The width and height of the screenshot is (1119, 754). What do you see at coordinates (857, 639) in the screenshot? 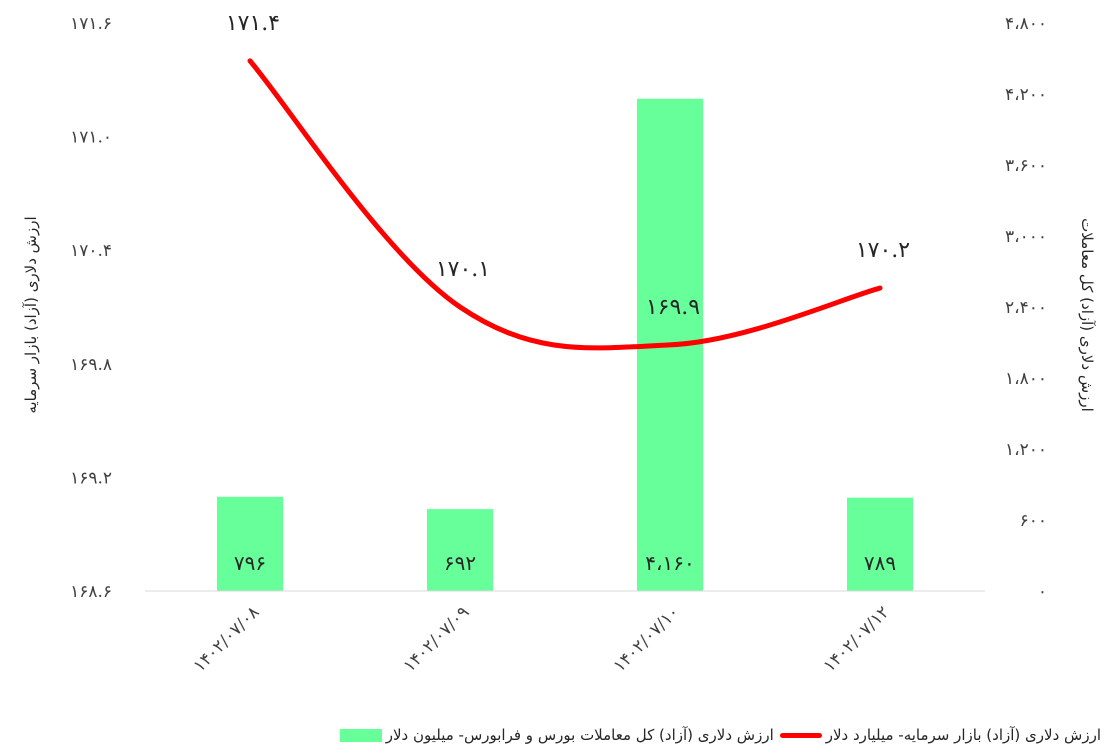
I see `x-axis-tick-label: ۱۴۰۲/۰۷/۱۲` at bounding box center [857, 639].